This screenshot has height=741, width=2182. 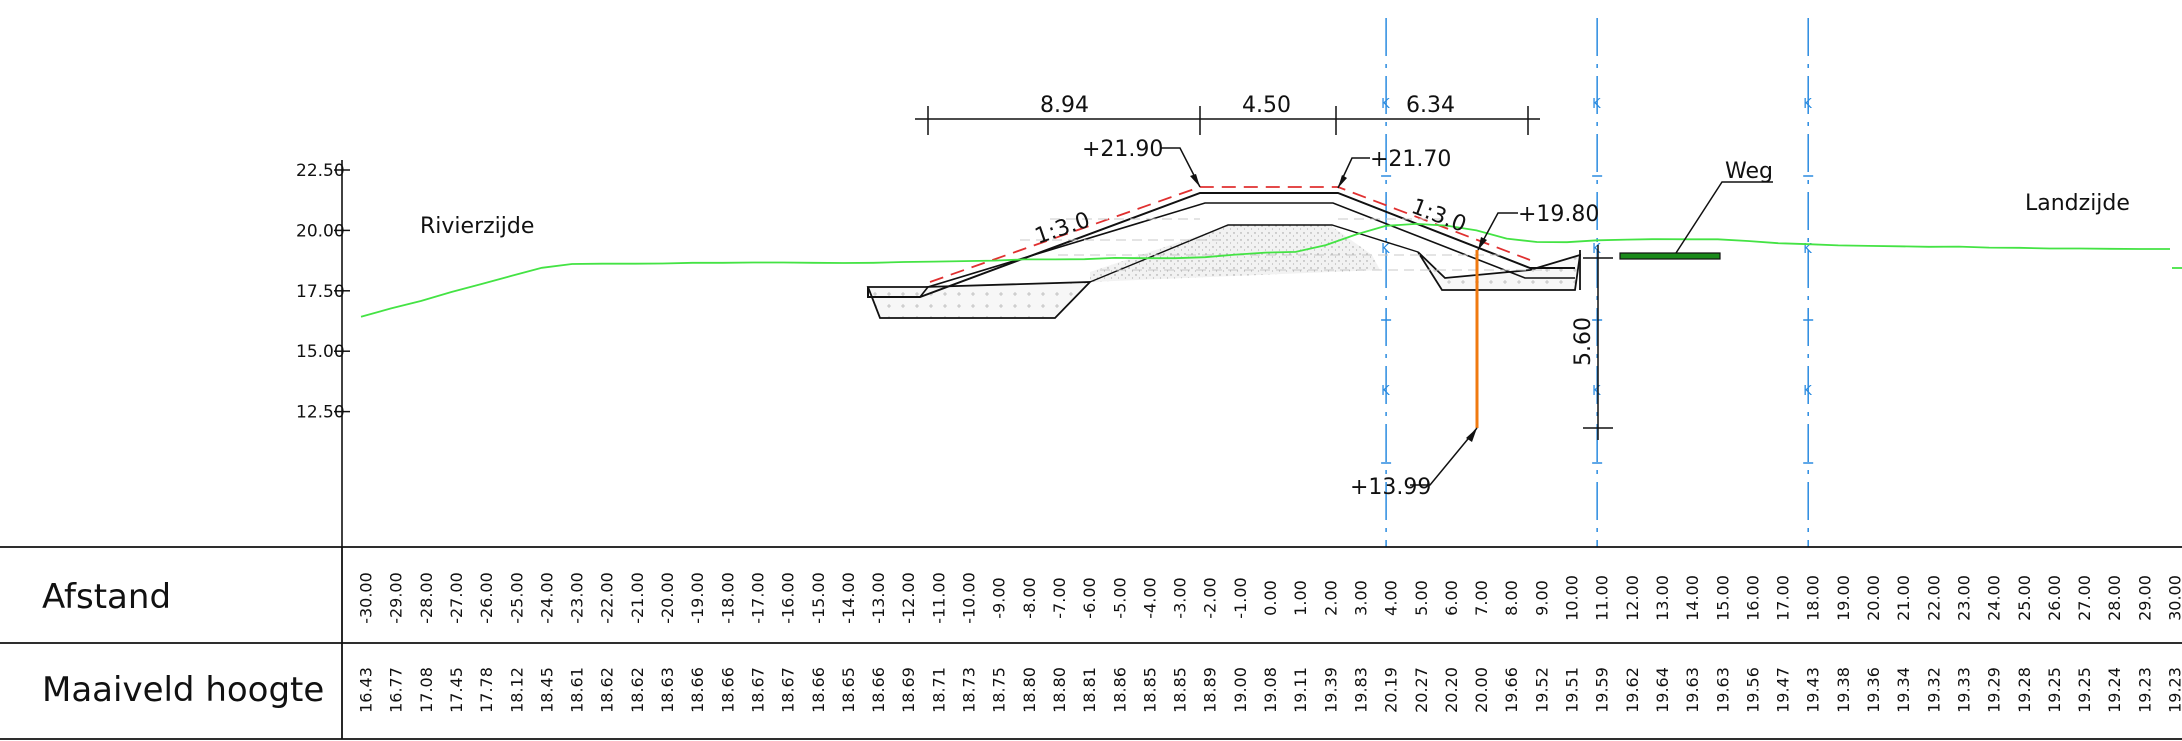 What do you see at coordinates (1933, 598) in the screenshot?
I see `distance-tick-label: 22.00` at bounding box center [1933, 598].